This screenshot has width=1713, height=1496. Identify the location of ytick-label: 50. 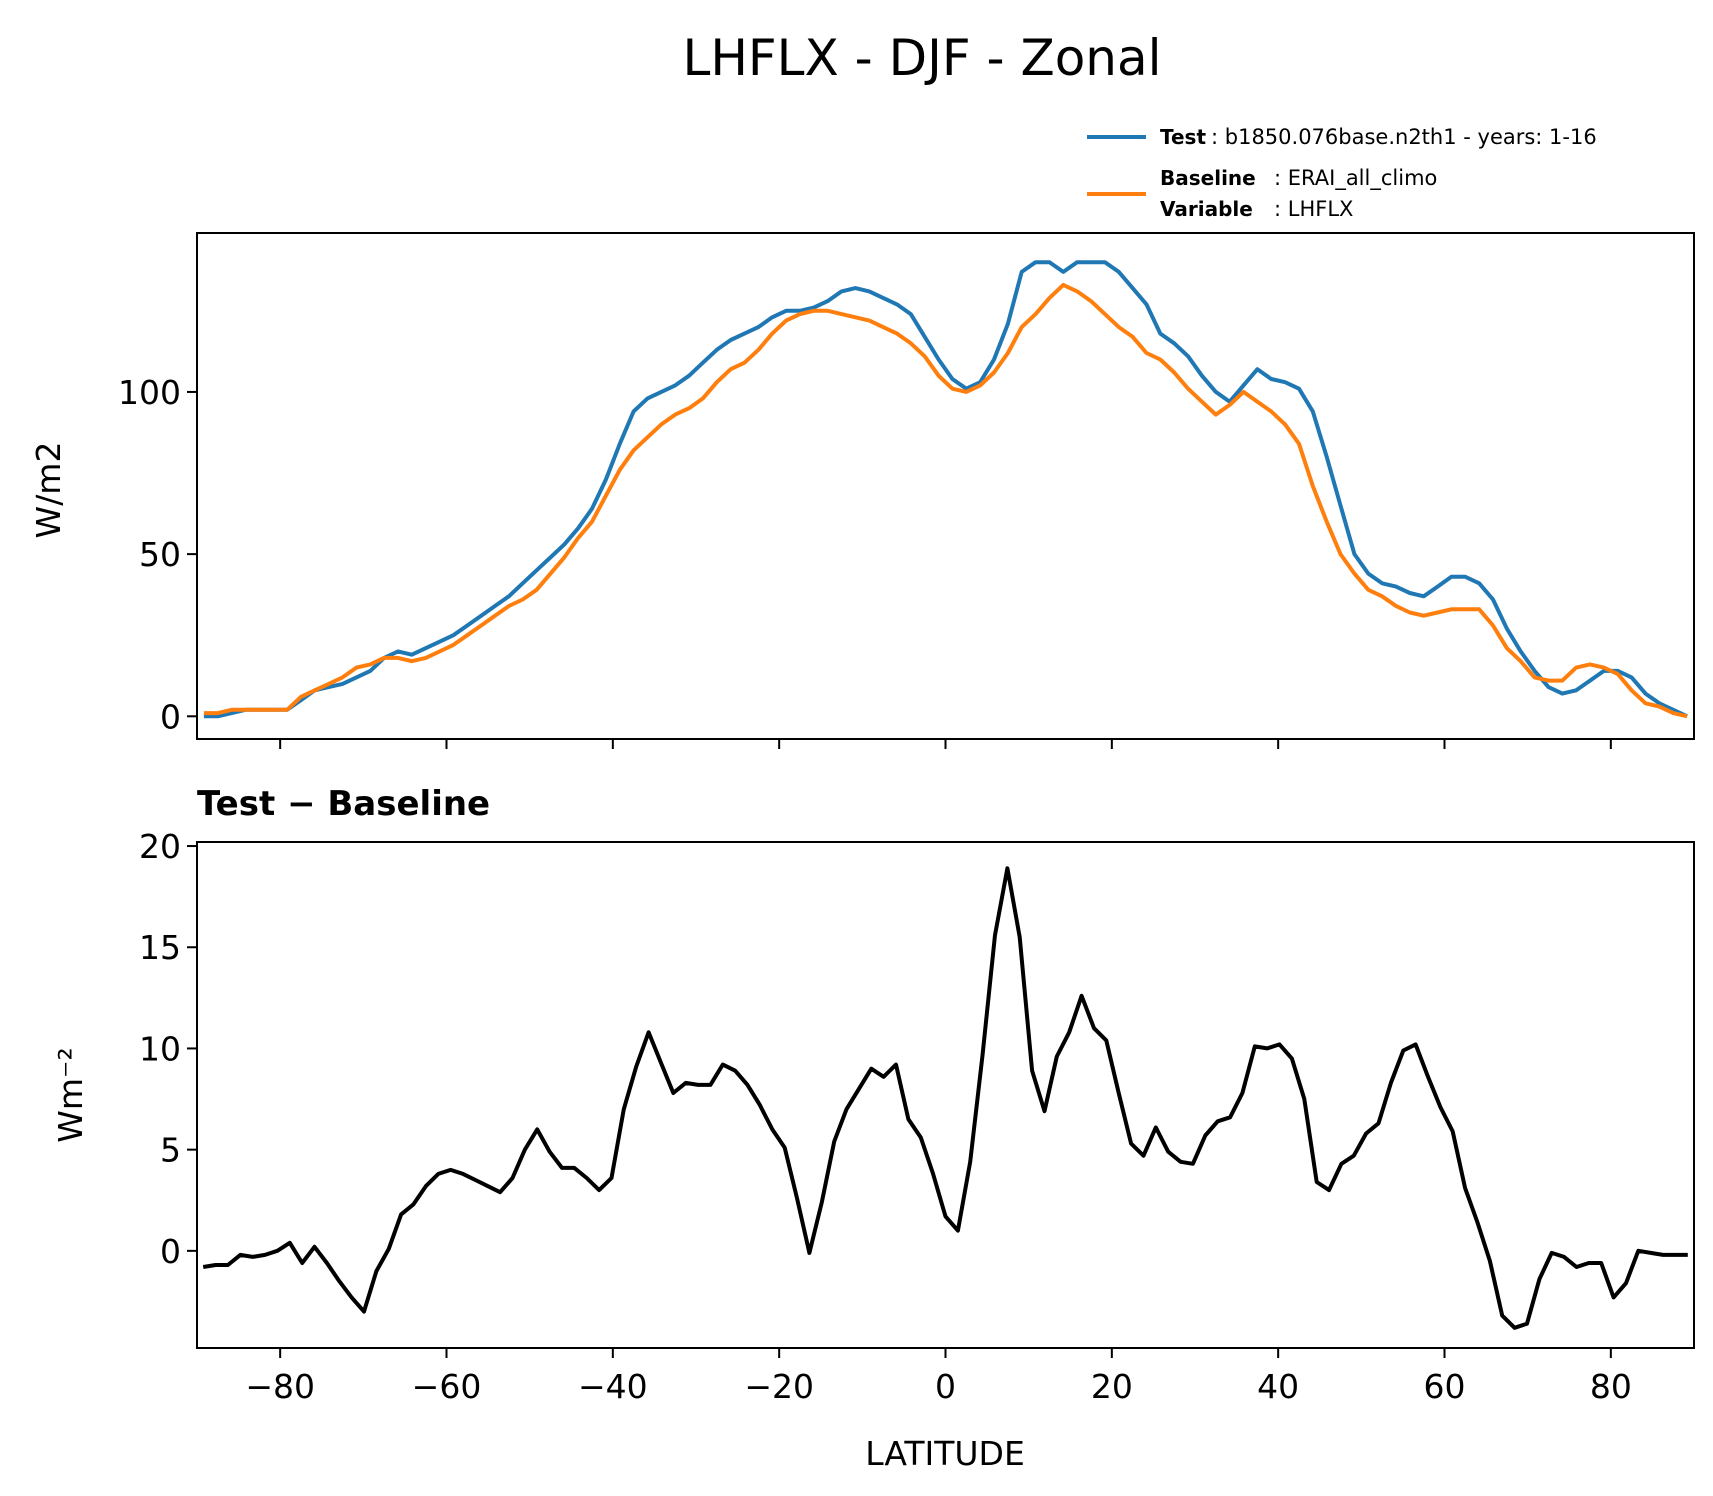
(160, 554).